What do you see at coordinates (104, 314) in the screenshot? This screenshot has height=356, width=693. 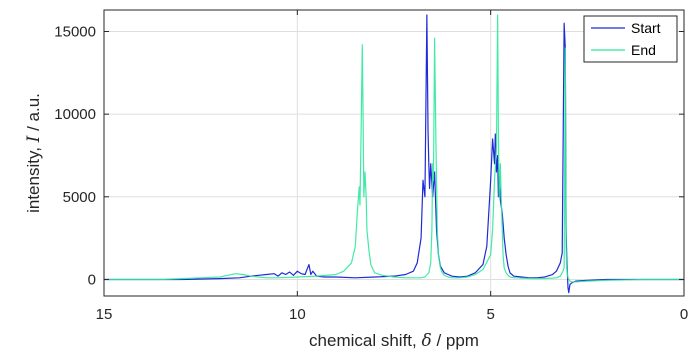 I see `x-tick-label: 15` at bounding box center [104, 314].